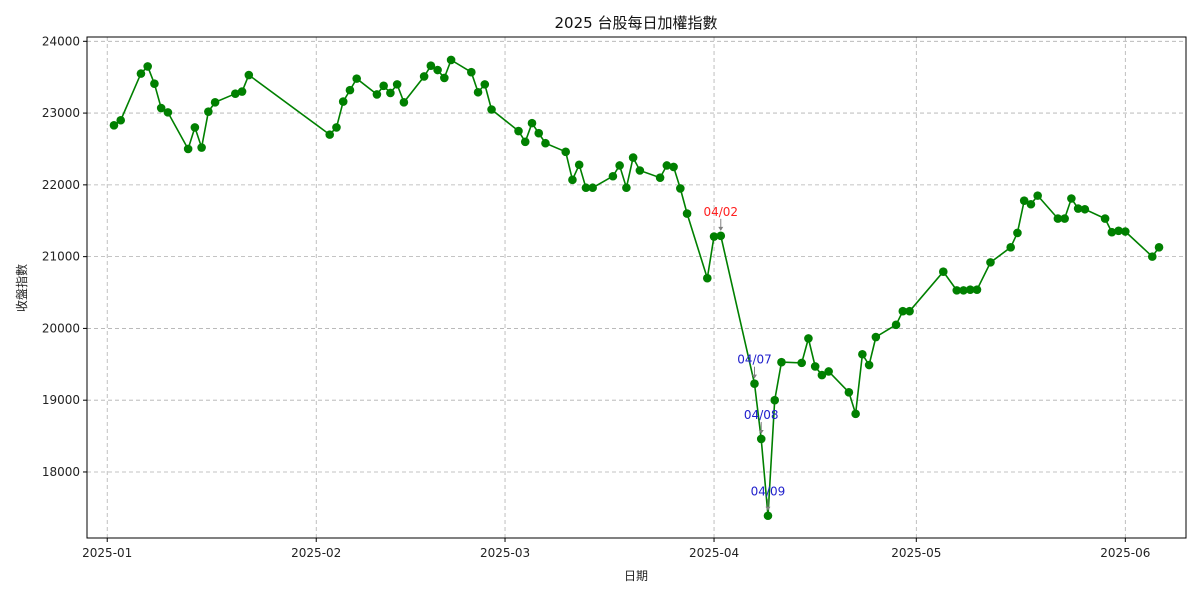  Describe the element at coordinates (61, 185) in the screenshot. I see `y-tick-label: 22000` at that location.